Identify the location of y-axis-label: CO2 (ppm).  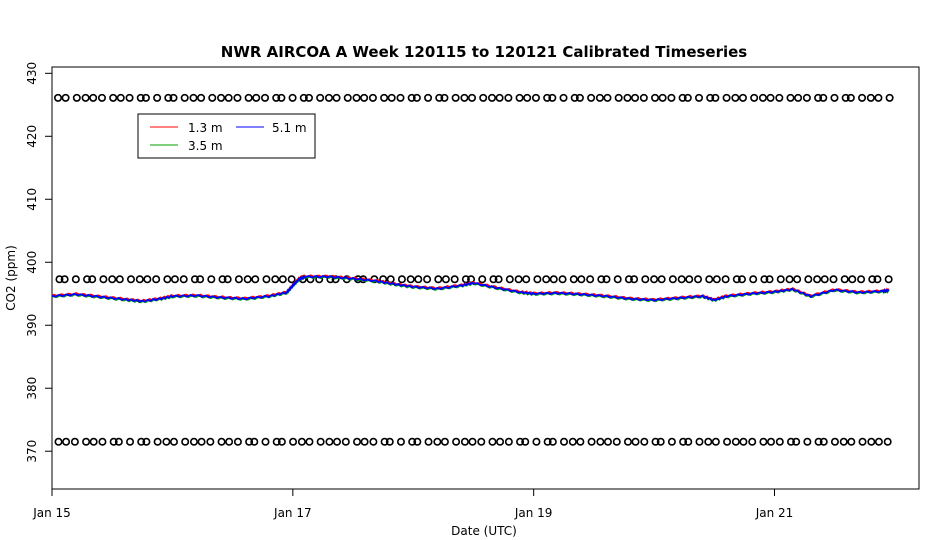
(11, 278).